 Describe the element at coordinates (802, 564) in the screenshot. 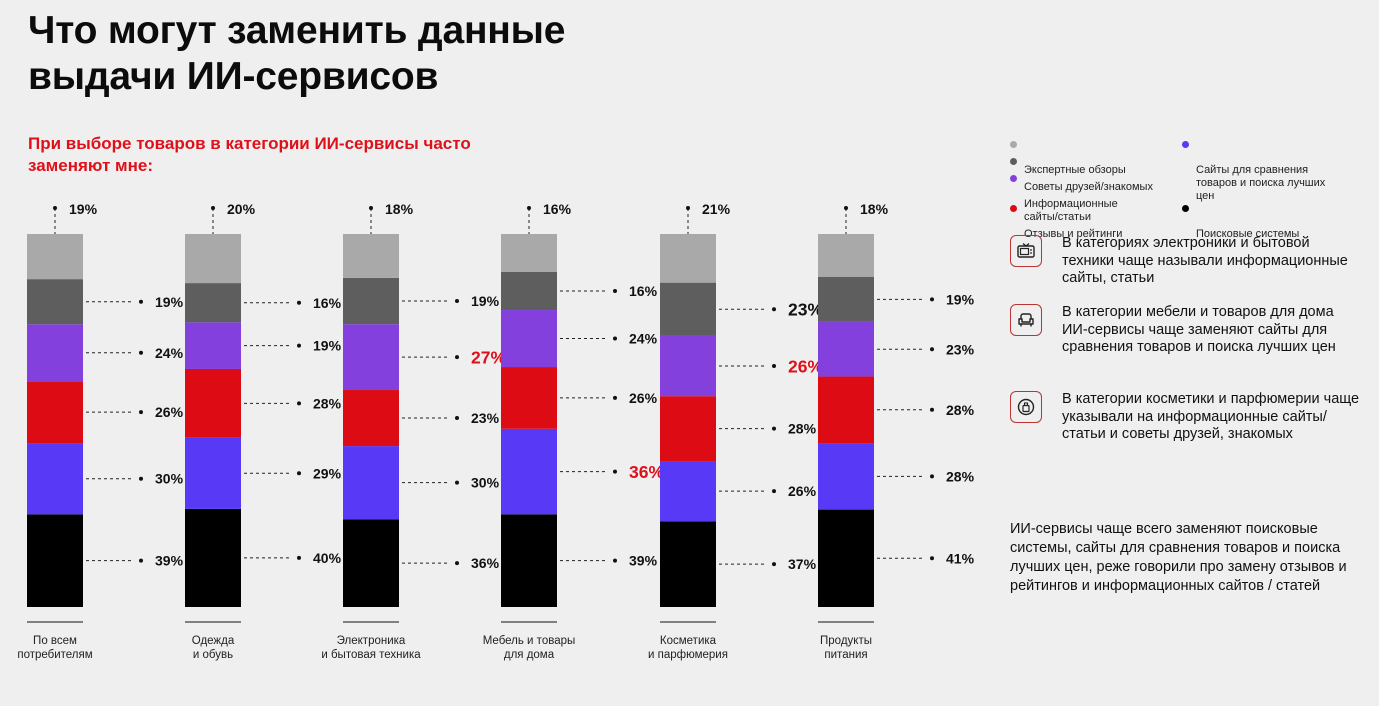

I see `data-label: 37%` at that location.